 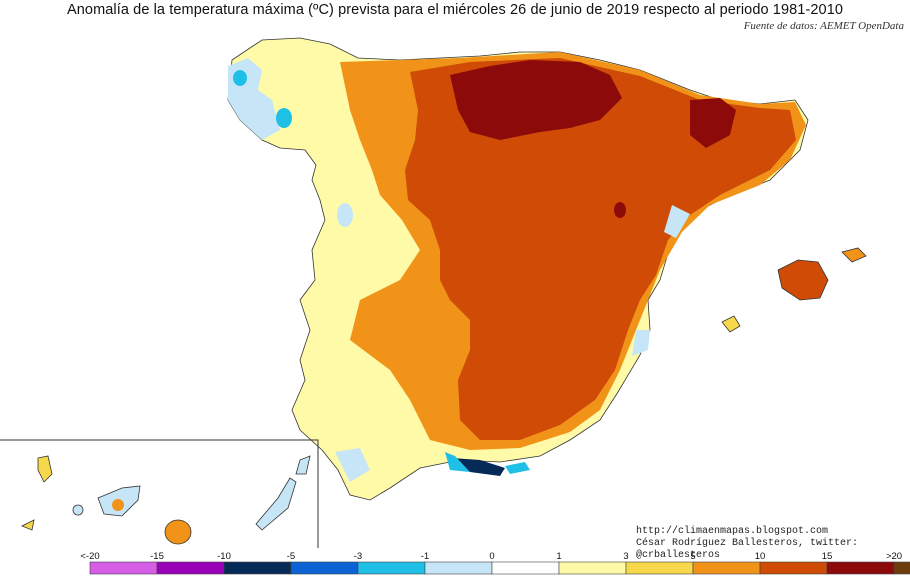 What do you see at coordinates (352, 465) in the screenshot?
I see `zone-cool-south` at bounding box center [352, 465].